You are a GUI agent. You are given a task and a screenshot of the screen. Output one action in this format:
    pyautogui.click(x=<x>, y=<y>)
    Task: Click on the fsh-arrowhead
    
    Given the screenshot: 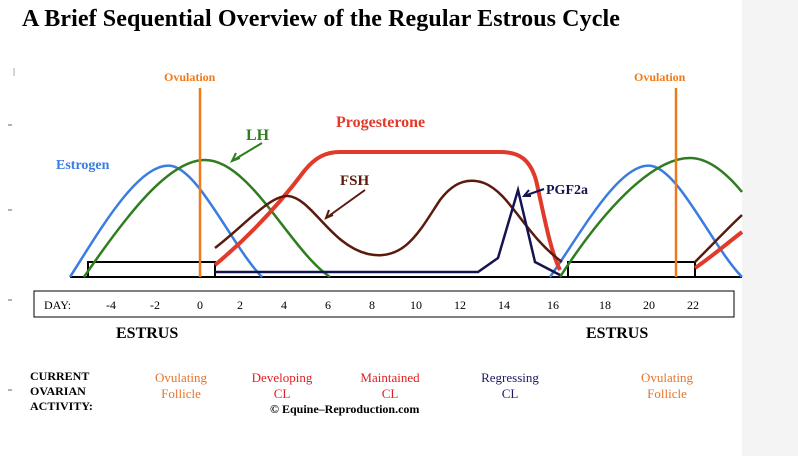 What is the action you would take?
    pyautogui.click(x=329, y=214)
    